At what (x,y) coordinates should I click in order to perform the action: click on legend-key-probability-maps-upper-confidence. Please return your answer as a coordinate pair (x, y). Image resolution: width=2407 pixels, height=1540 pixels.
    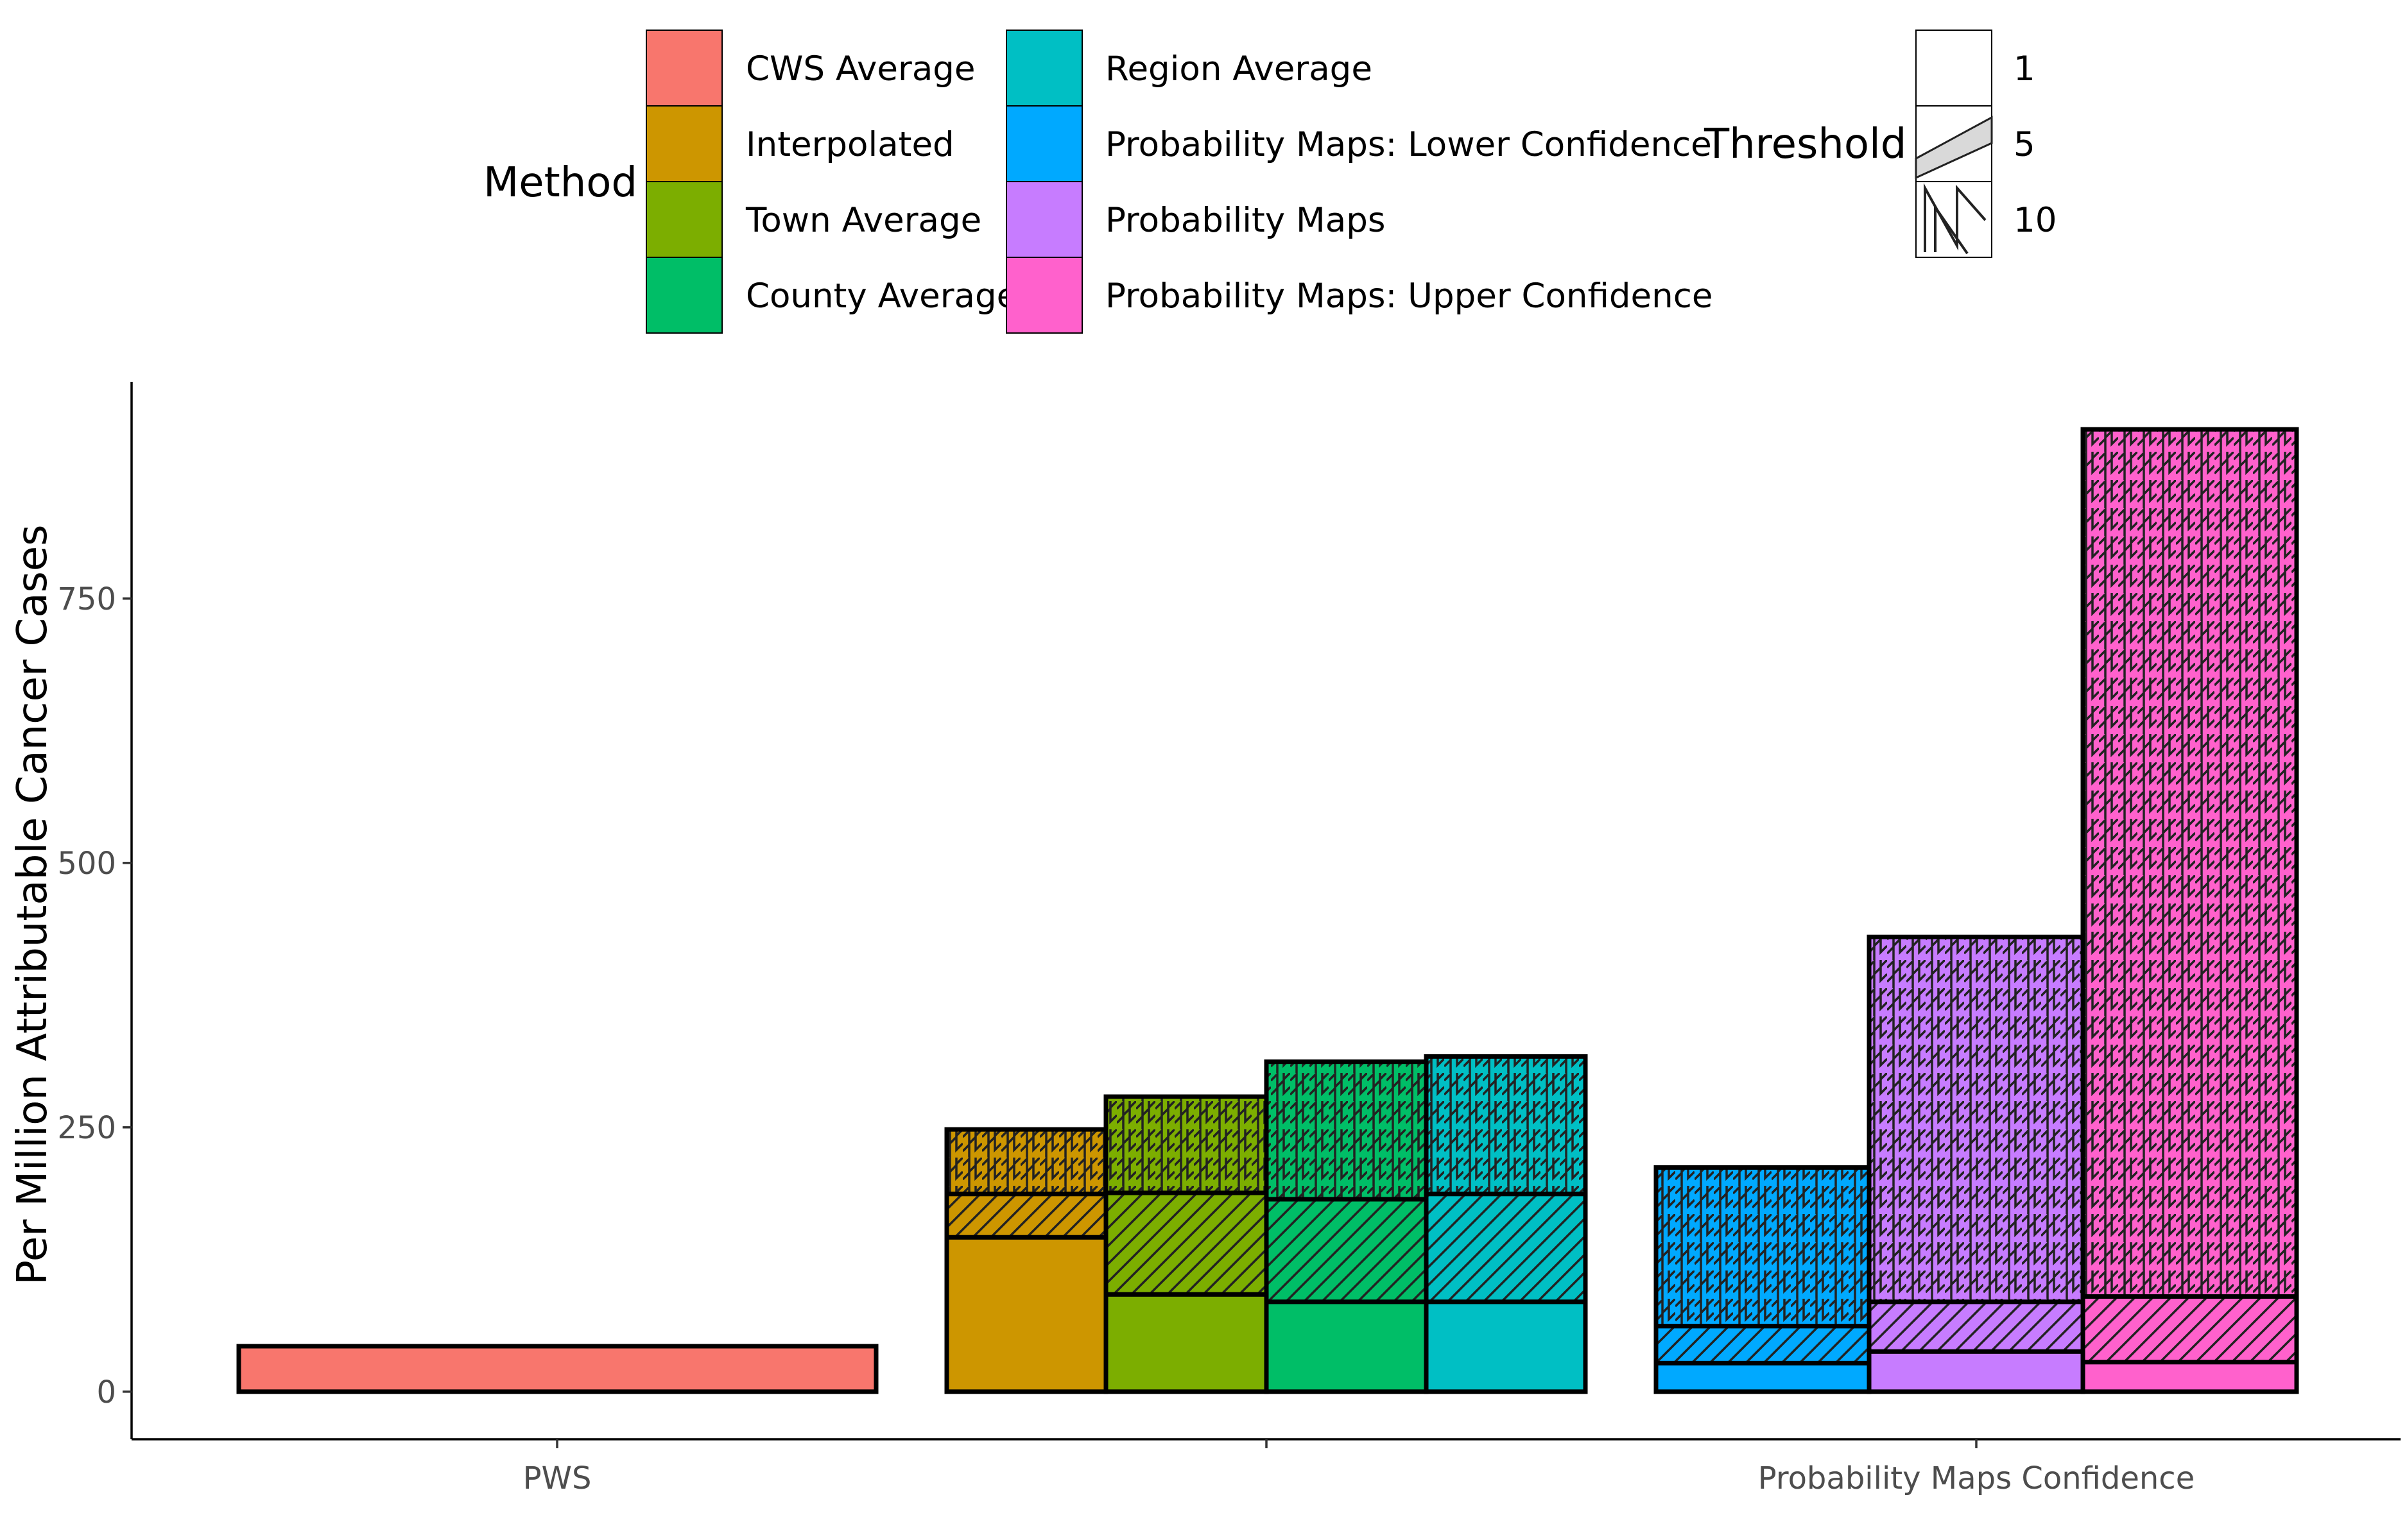
    Looking at the image, I should click on (1044, 296).